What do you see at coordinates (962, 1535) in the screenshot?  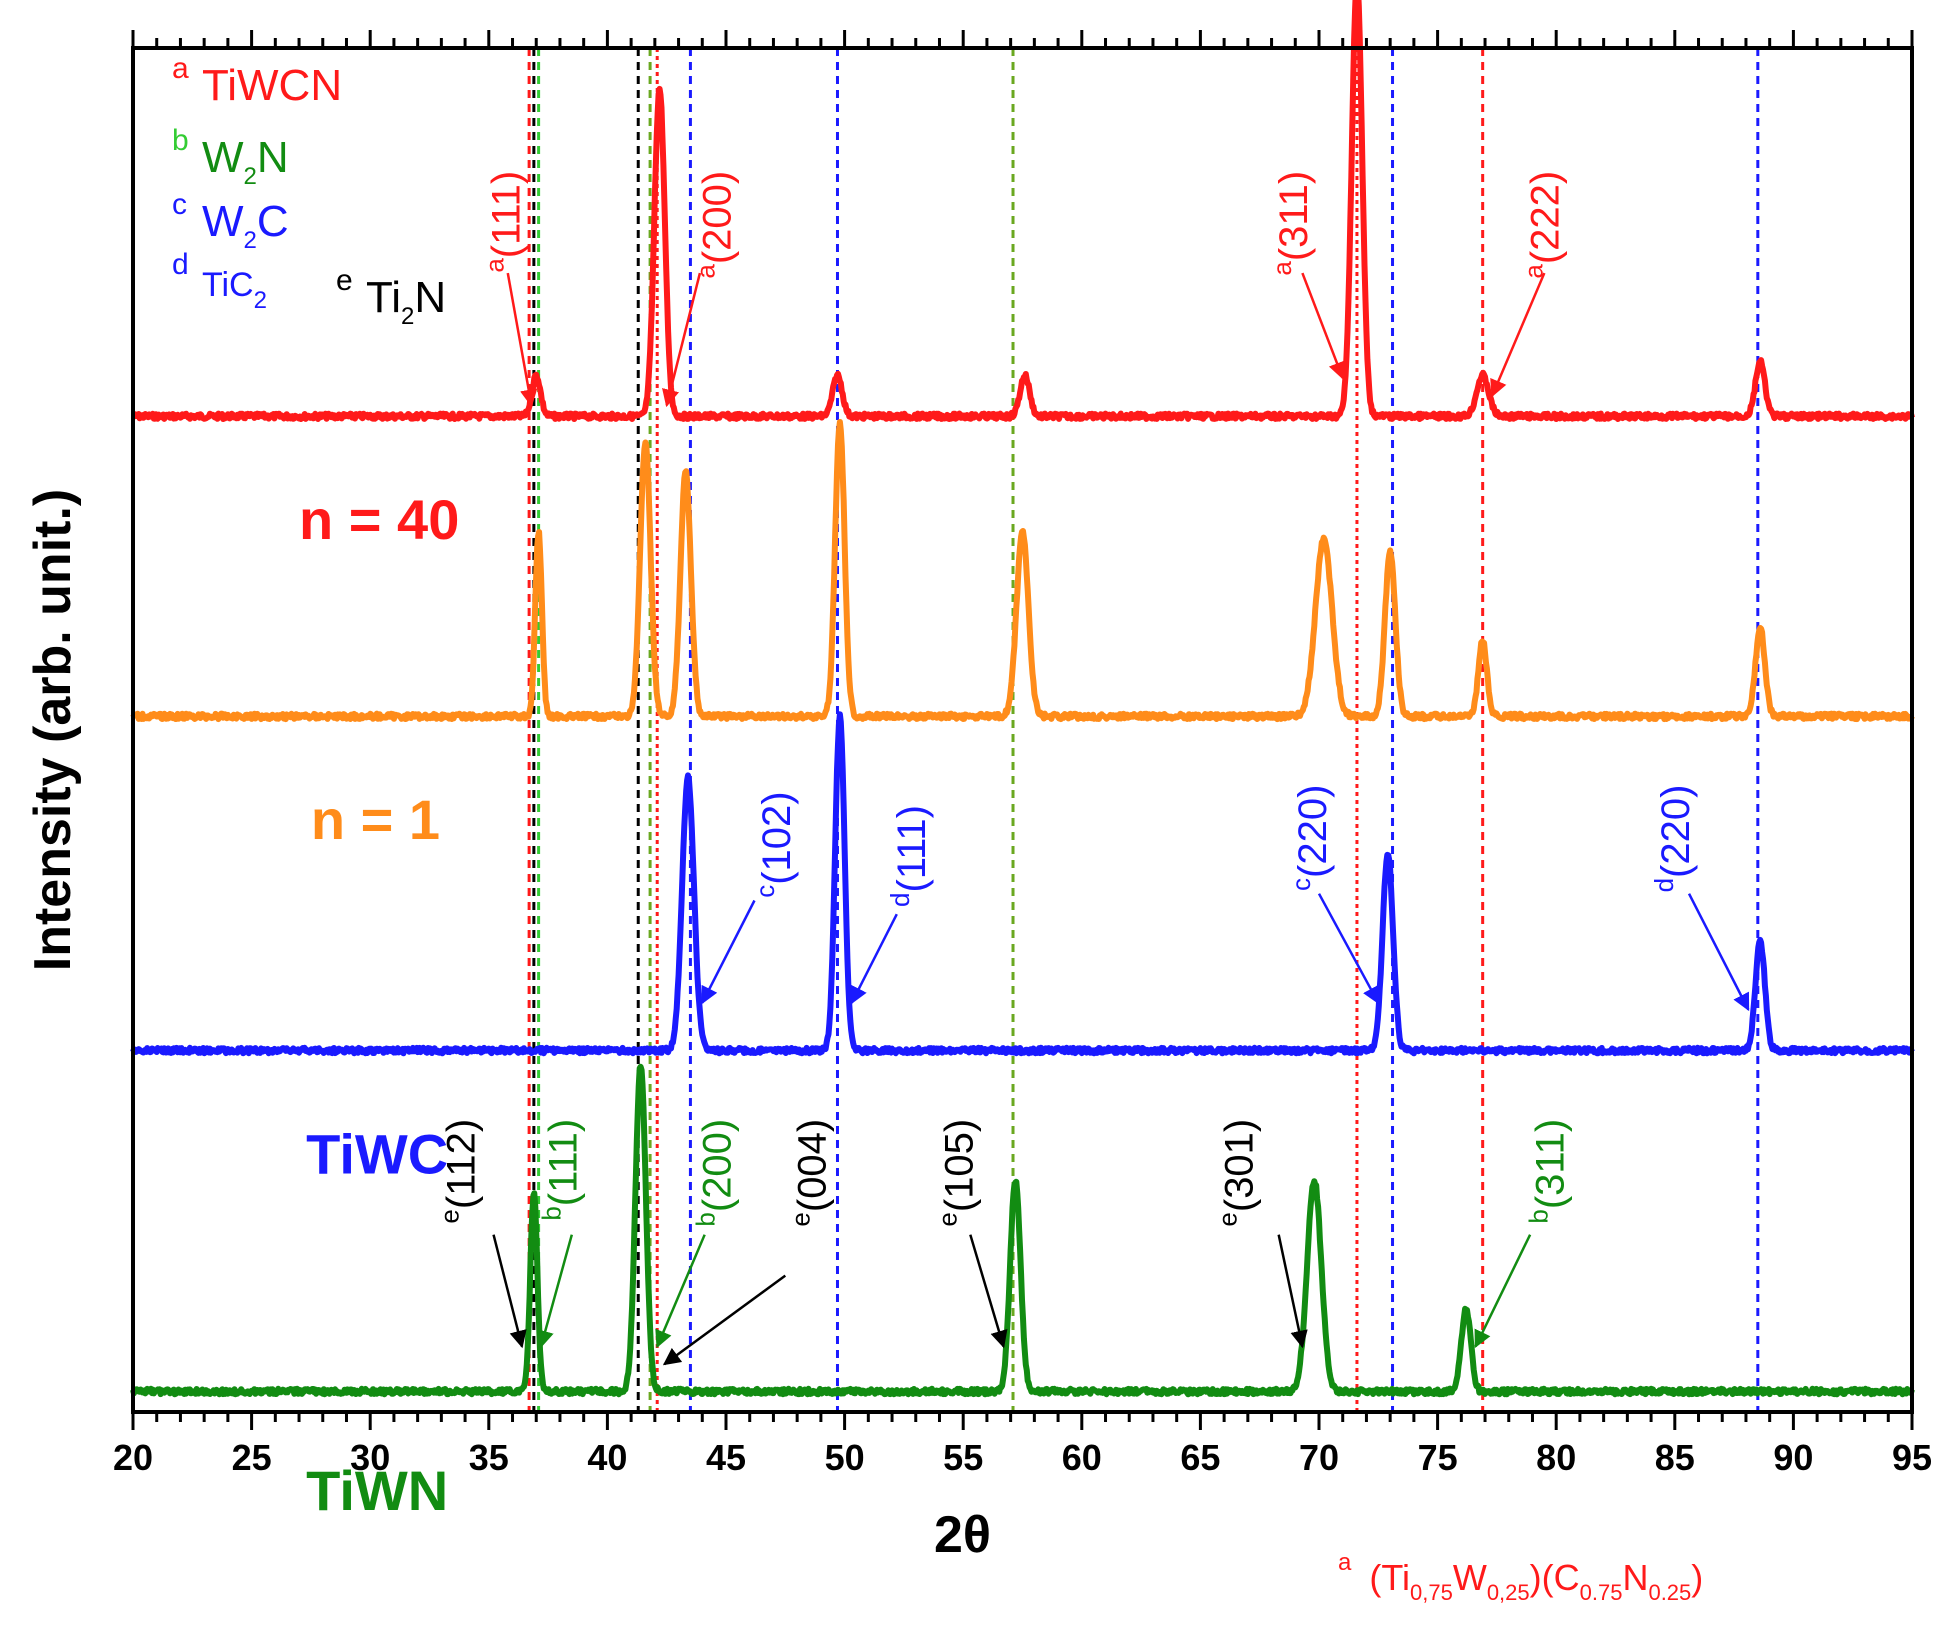 I see `x-axis-title: 2θ` at bounding box center [962, 1535].